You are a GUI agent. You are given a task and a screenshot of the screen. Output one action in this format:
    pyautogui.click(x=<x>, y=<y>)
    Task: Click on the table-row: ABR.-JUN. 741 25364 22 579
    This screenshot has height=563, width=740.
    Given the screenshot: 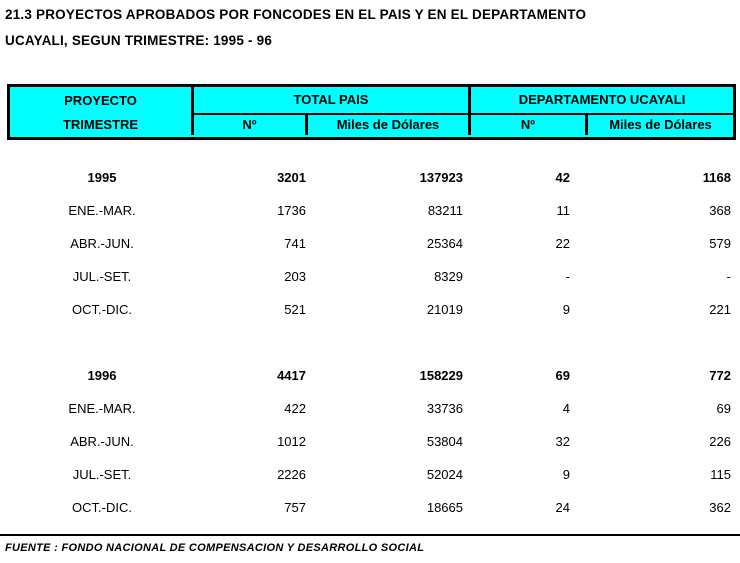 What is the action you would take?
    pyautogui.click(x=371, y=243)
    